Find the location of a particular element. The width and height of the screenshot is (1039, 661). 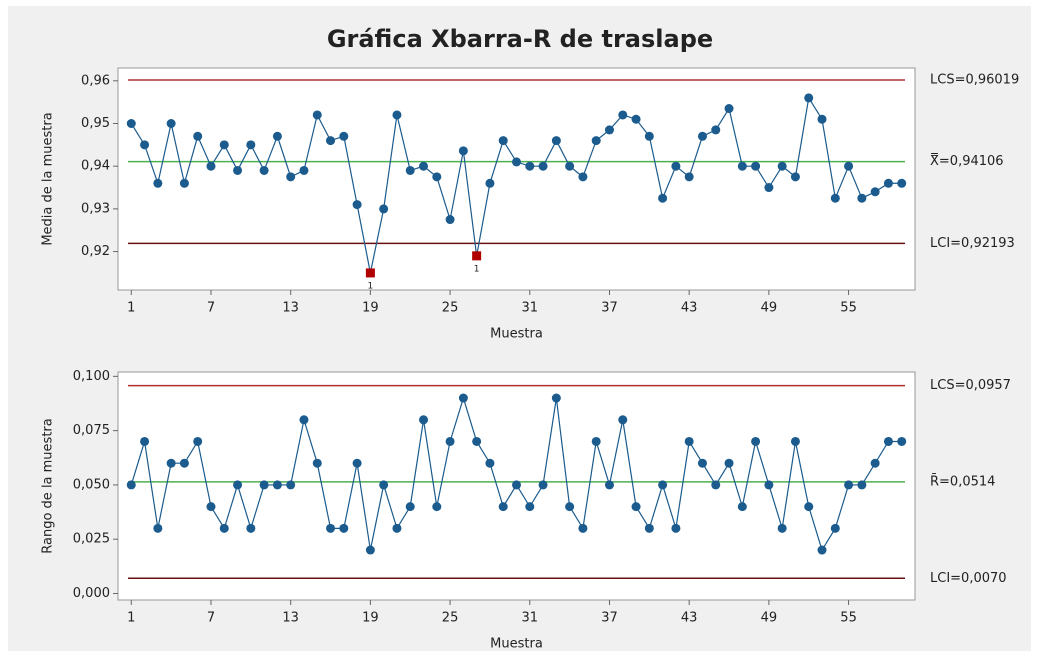

x-tick-label: 25 is located at coordinates (450, 308).